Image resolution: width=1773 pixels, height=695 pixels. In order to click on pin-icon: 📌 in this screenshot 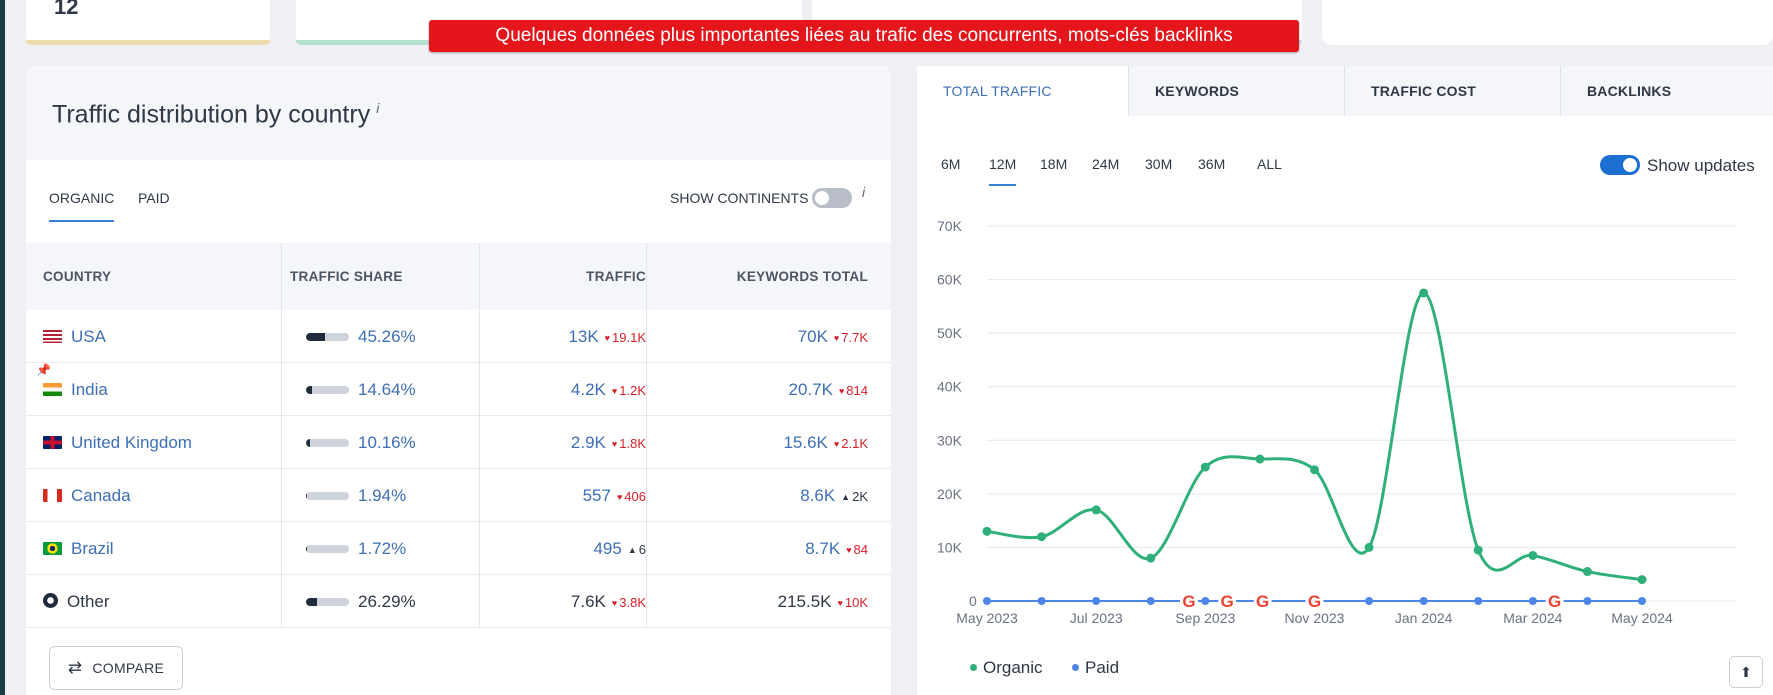, I will do `click(43, 370)`.